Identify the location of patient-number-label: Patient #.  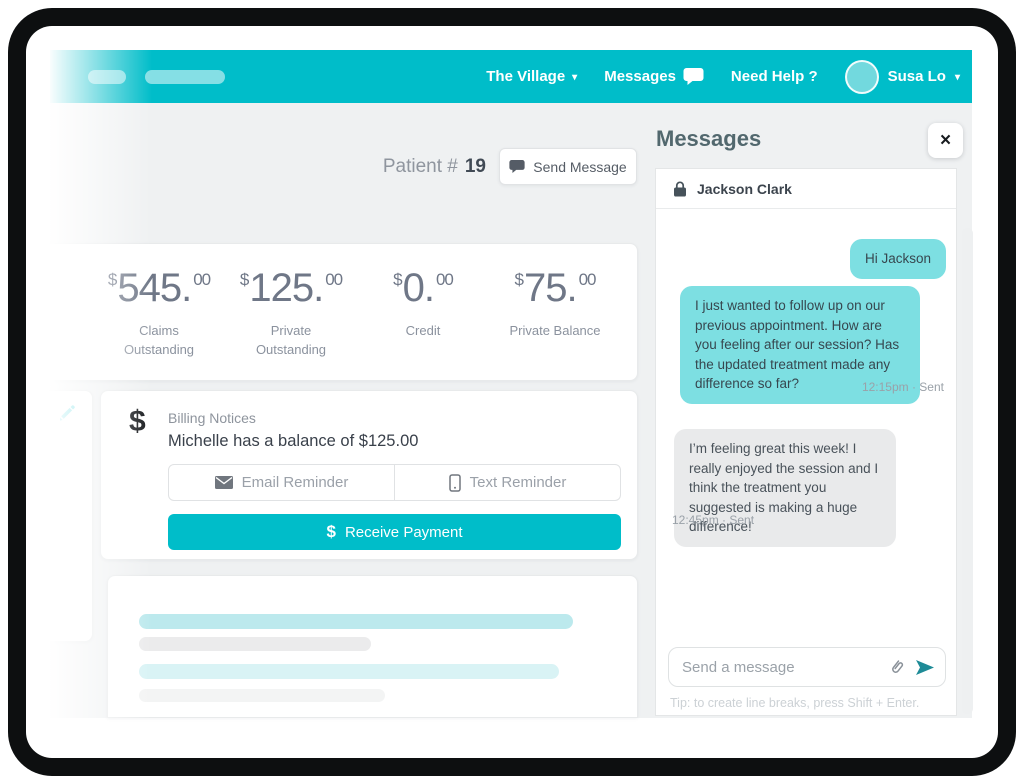
(420, 166).